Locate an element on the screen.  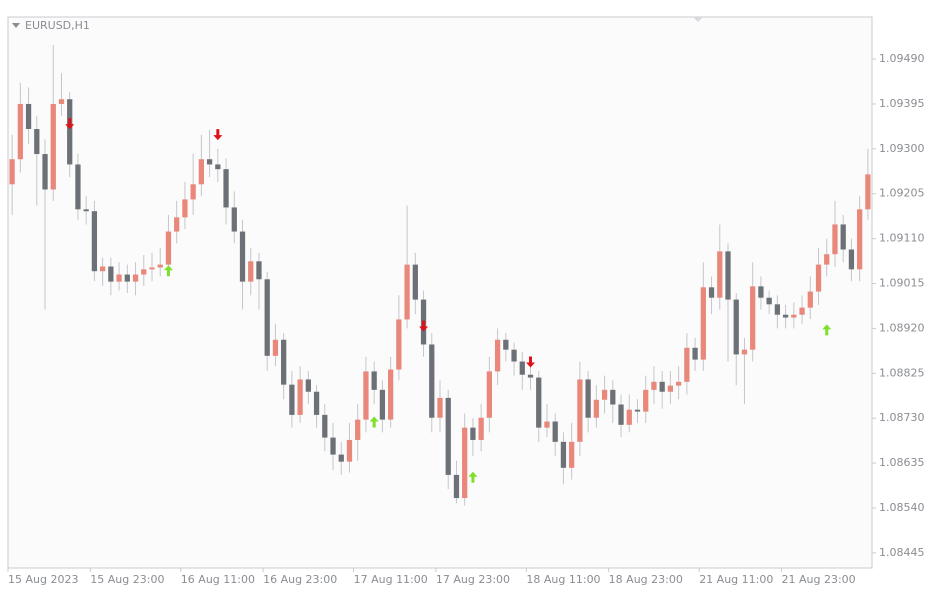
y-tick-label: 1.08540 is located at coordinates (902, 507).